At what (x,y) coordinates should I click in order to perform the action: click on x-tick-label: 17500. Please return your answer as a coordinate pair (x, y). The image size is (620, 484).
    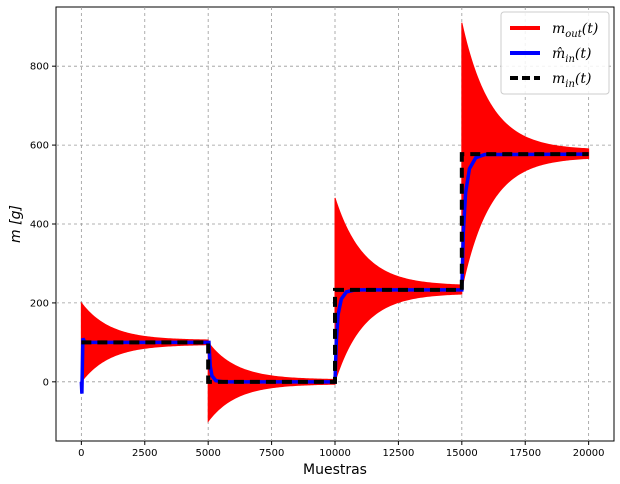
    Looking at the image, I should click on (525, 453).